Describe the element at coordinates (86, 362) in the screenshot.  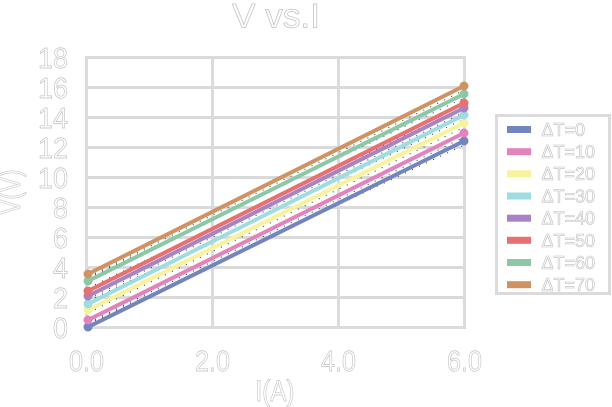
I see `svg-text: 0.0` at that location.